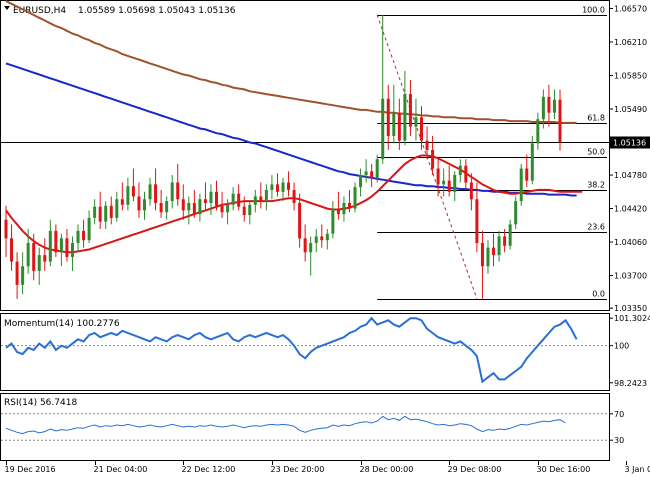  I want to click on rsi-axis-label: 70, so click(619, 414).